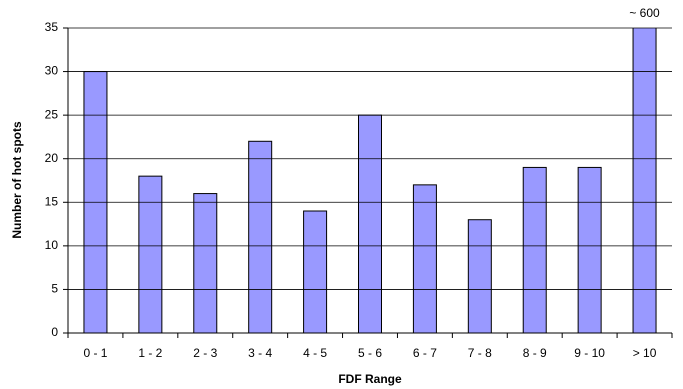 The image size is (683, 389). What do you see at coordinates (370, 353) in the screenshot?
I see `x-tick-label: 5 - 6` at bounding box center [370, 353].